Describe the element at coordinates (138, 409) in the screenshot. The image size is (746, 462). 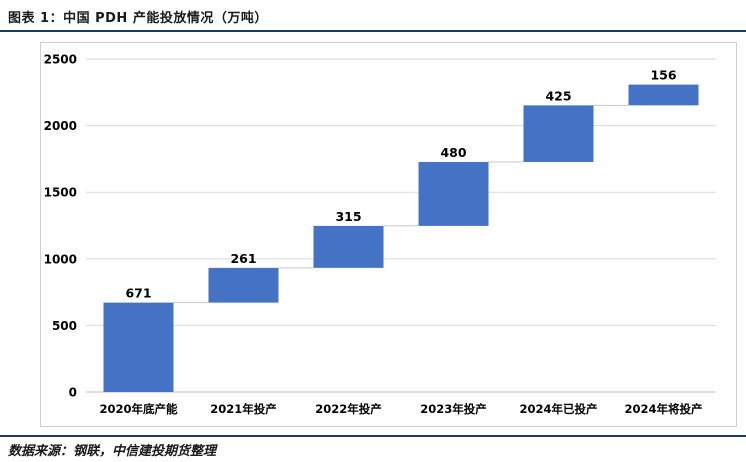
I see `x-tick-label: 2020年底产能` at that location.